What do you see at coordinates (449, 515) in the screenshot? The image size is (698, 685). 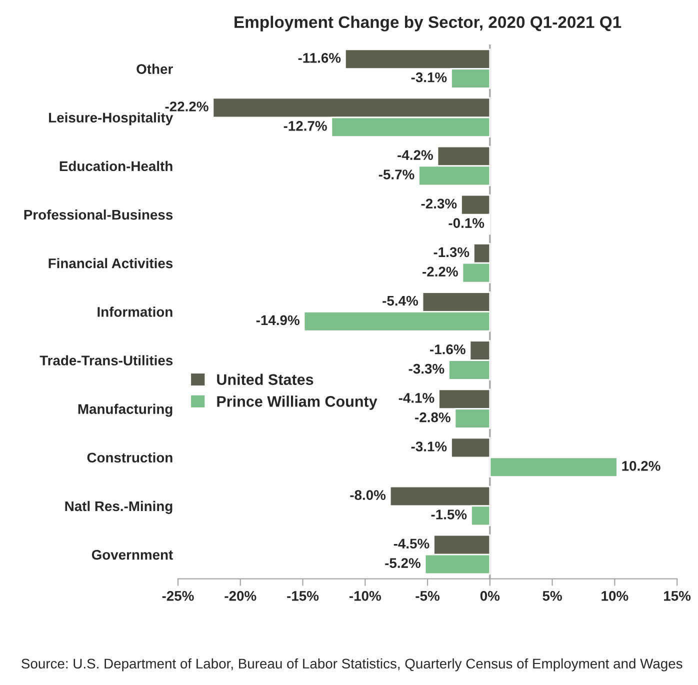 I see `data-label: -1.5%` at bounding box center [449, 515].